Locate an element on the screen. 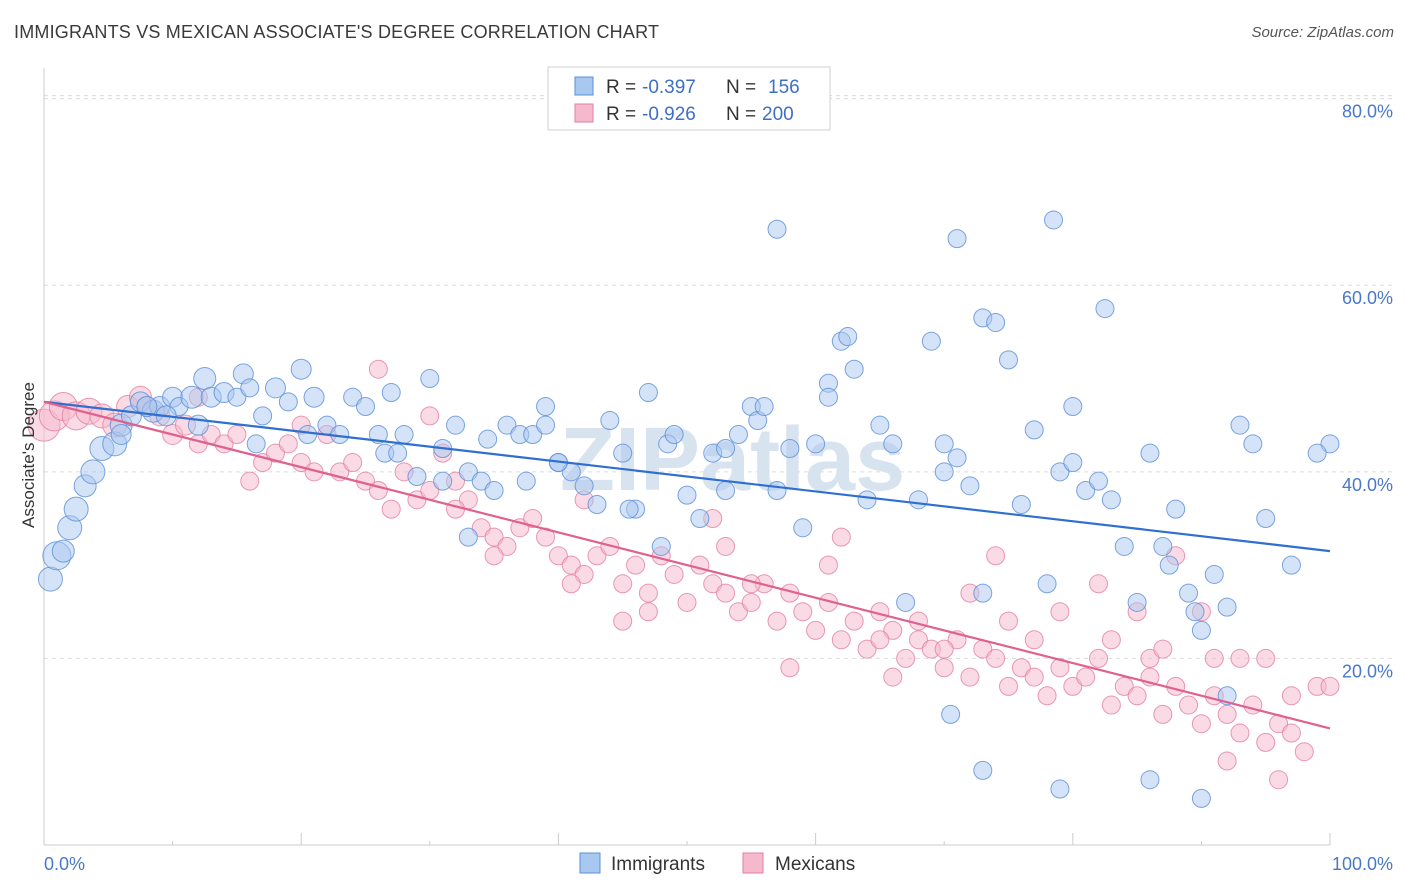  bottom-legend-swatch-mexicans is located at coordinates (753, 863).